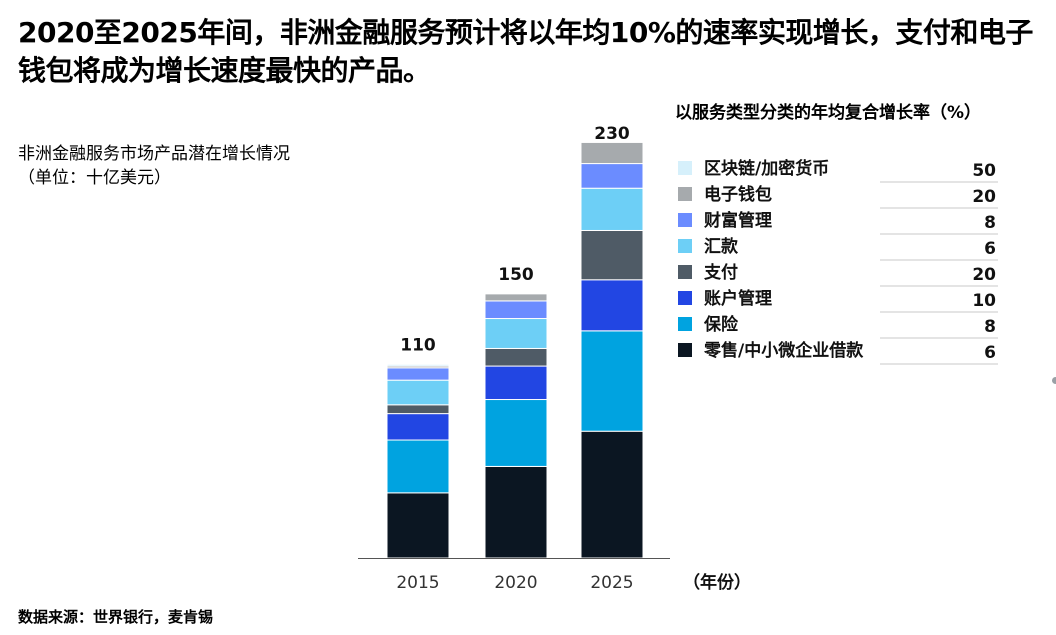  Describe the element at coordinates (990, 327) in the screenshot. I see `legend-cagr-6: 8` at that location.